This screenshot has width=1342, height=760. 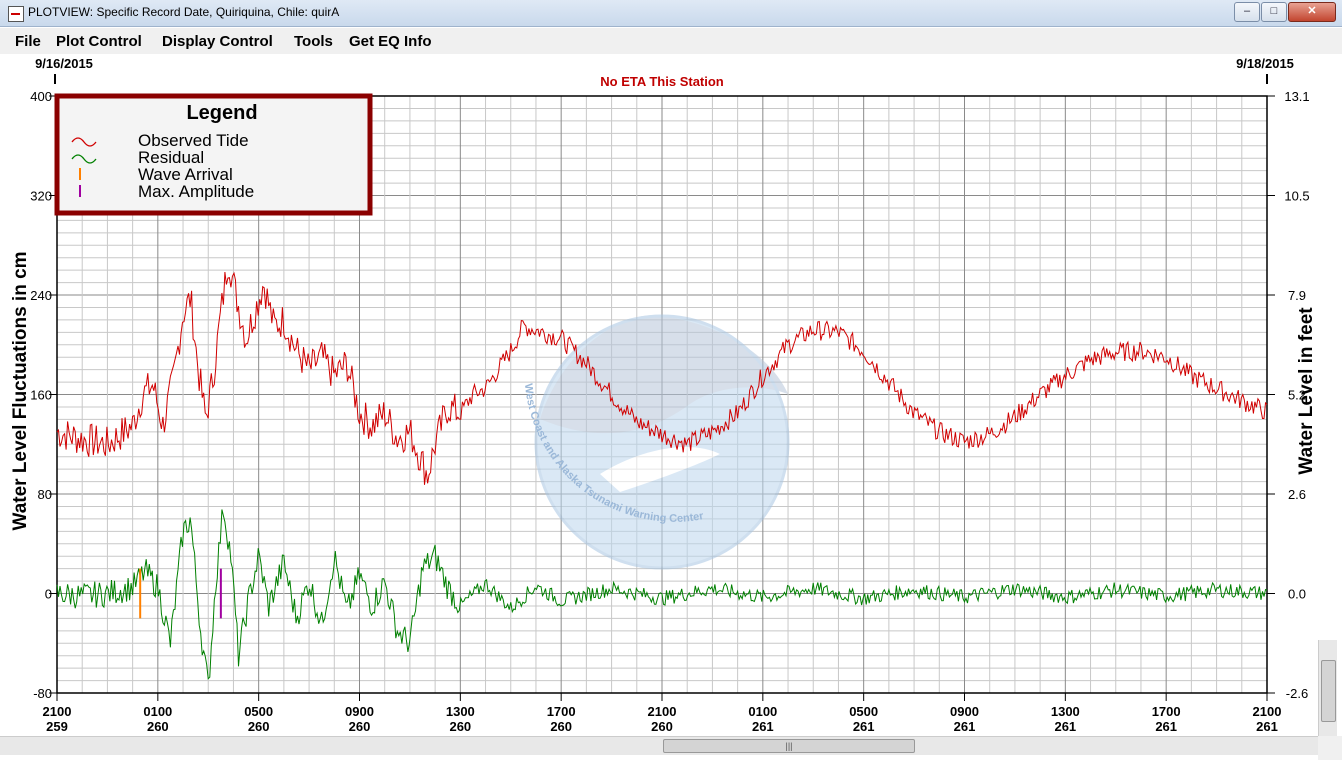 I want to click on y-left-tick-label: 0, so click(x=48, y=594).